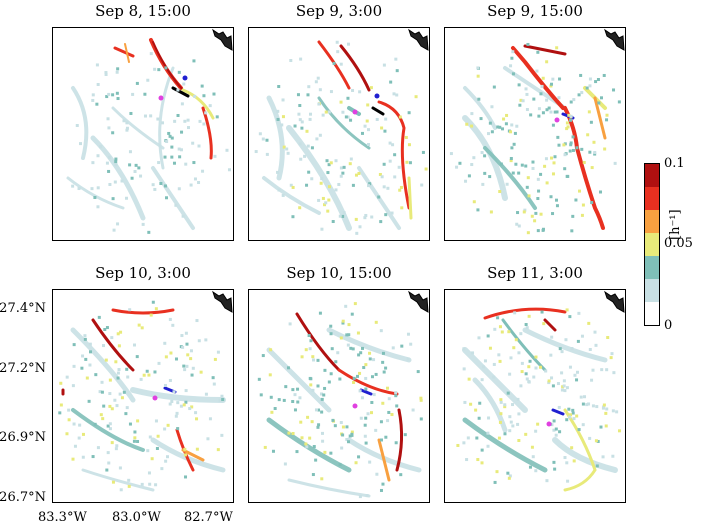 Image resolution: width=712 pixels, height=529 pixels. Describe the element at coordinates (161, 98) in the screenshot. I see `magenta-marker` at that location.